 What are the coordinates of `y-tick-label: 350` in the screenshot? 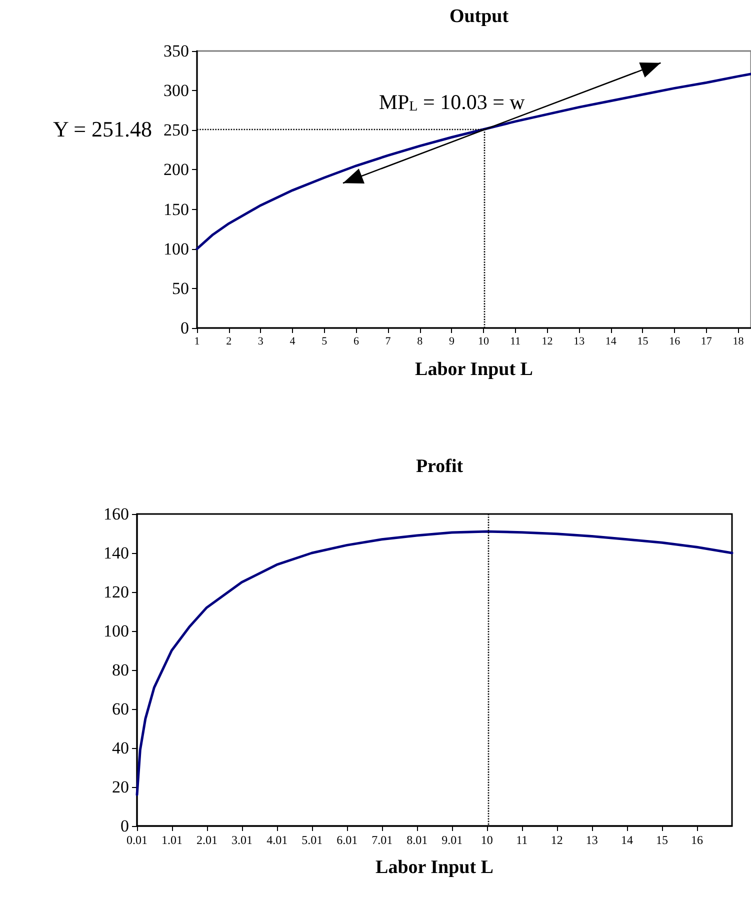 It's located at (176, 51).